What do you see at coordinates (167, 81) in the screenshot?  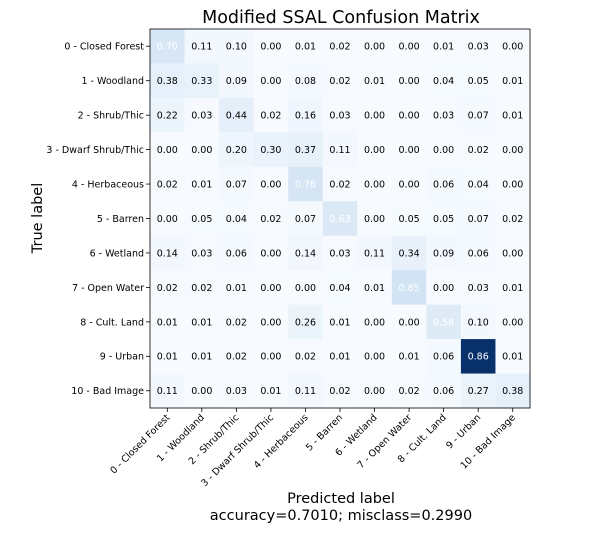 I see `heatmap-cell-value: 0.38` at bounding box center [167, 81].